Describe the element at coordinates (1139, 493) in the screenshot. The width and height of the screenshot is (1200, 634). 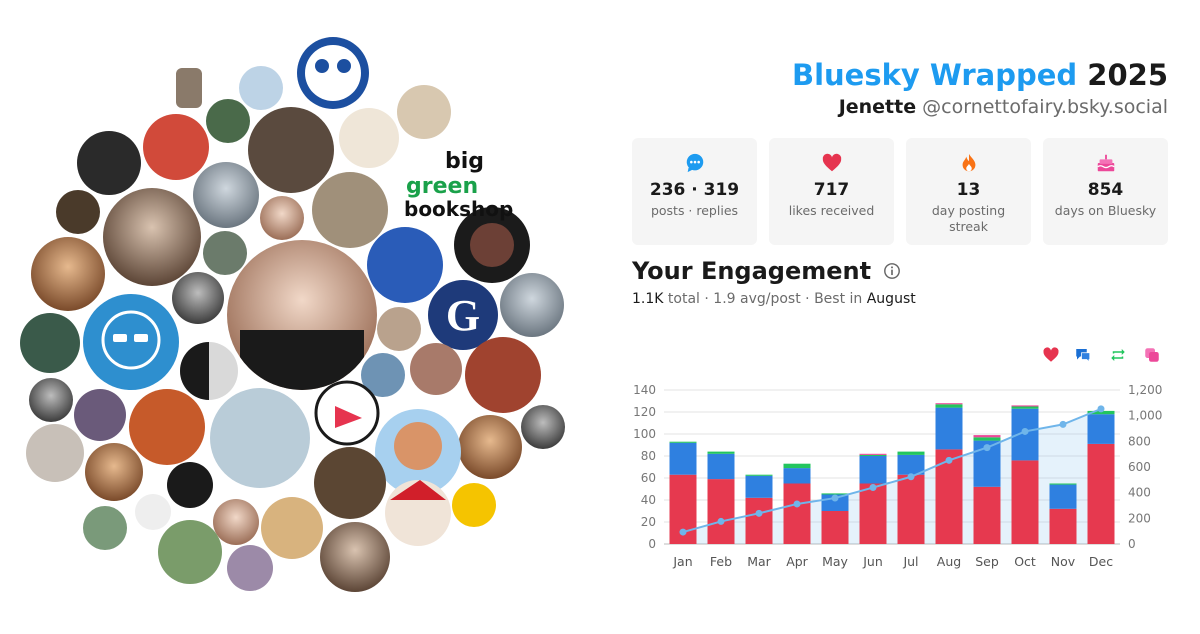
I see `y-tick-label-right: 400` at that location.